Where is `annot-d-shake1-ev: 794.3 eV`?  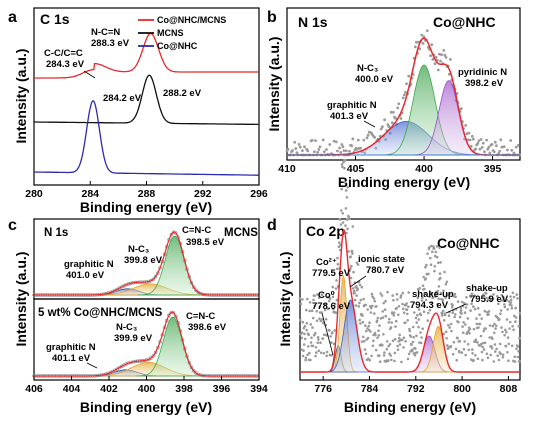
annot-d-shake1-ev: 794.3 eV is located at coordinates (429, 305).